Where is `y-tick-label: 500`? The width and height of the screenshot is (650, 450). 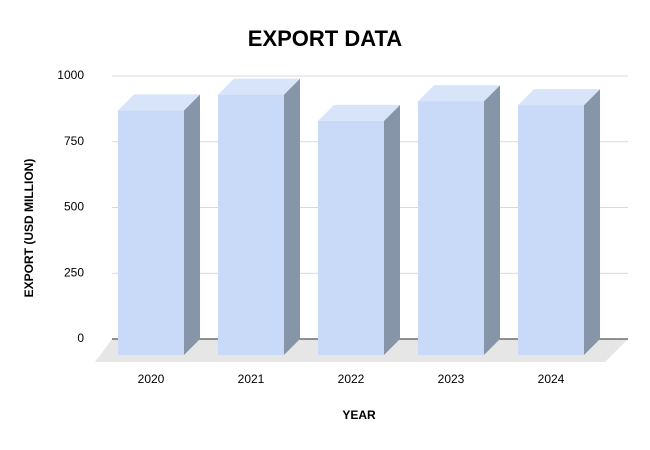
y-tick-label: 500 is located at coordinates (74, 207).